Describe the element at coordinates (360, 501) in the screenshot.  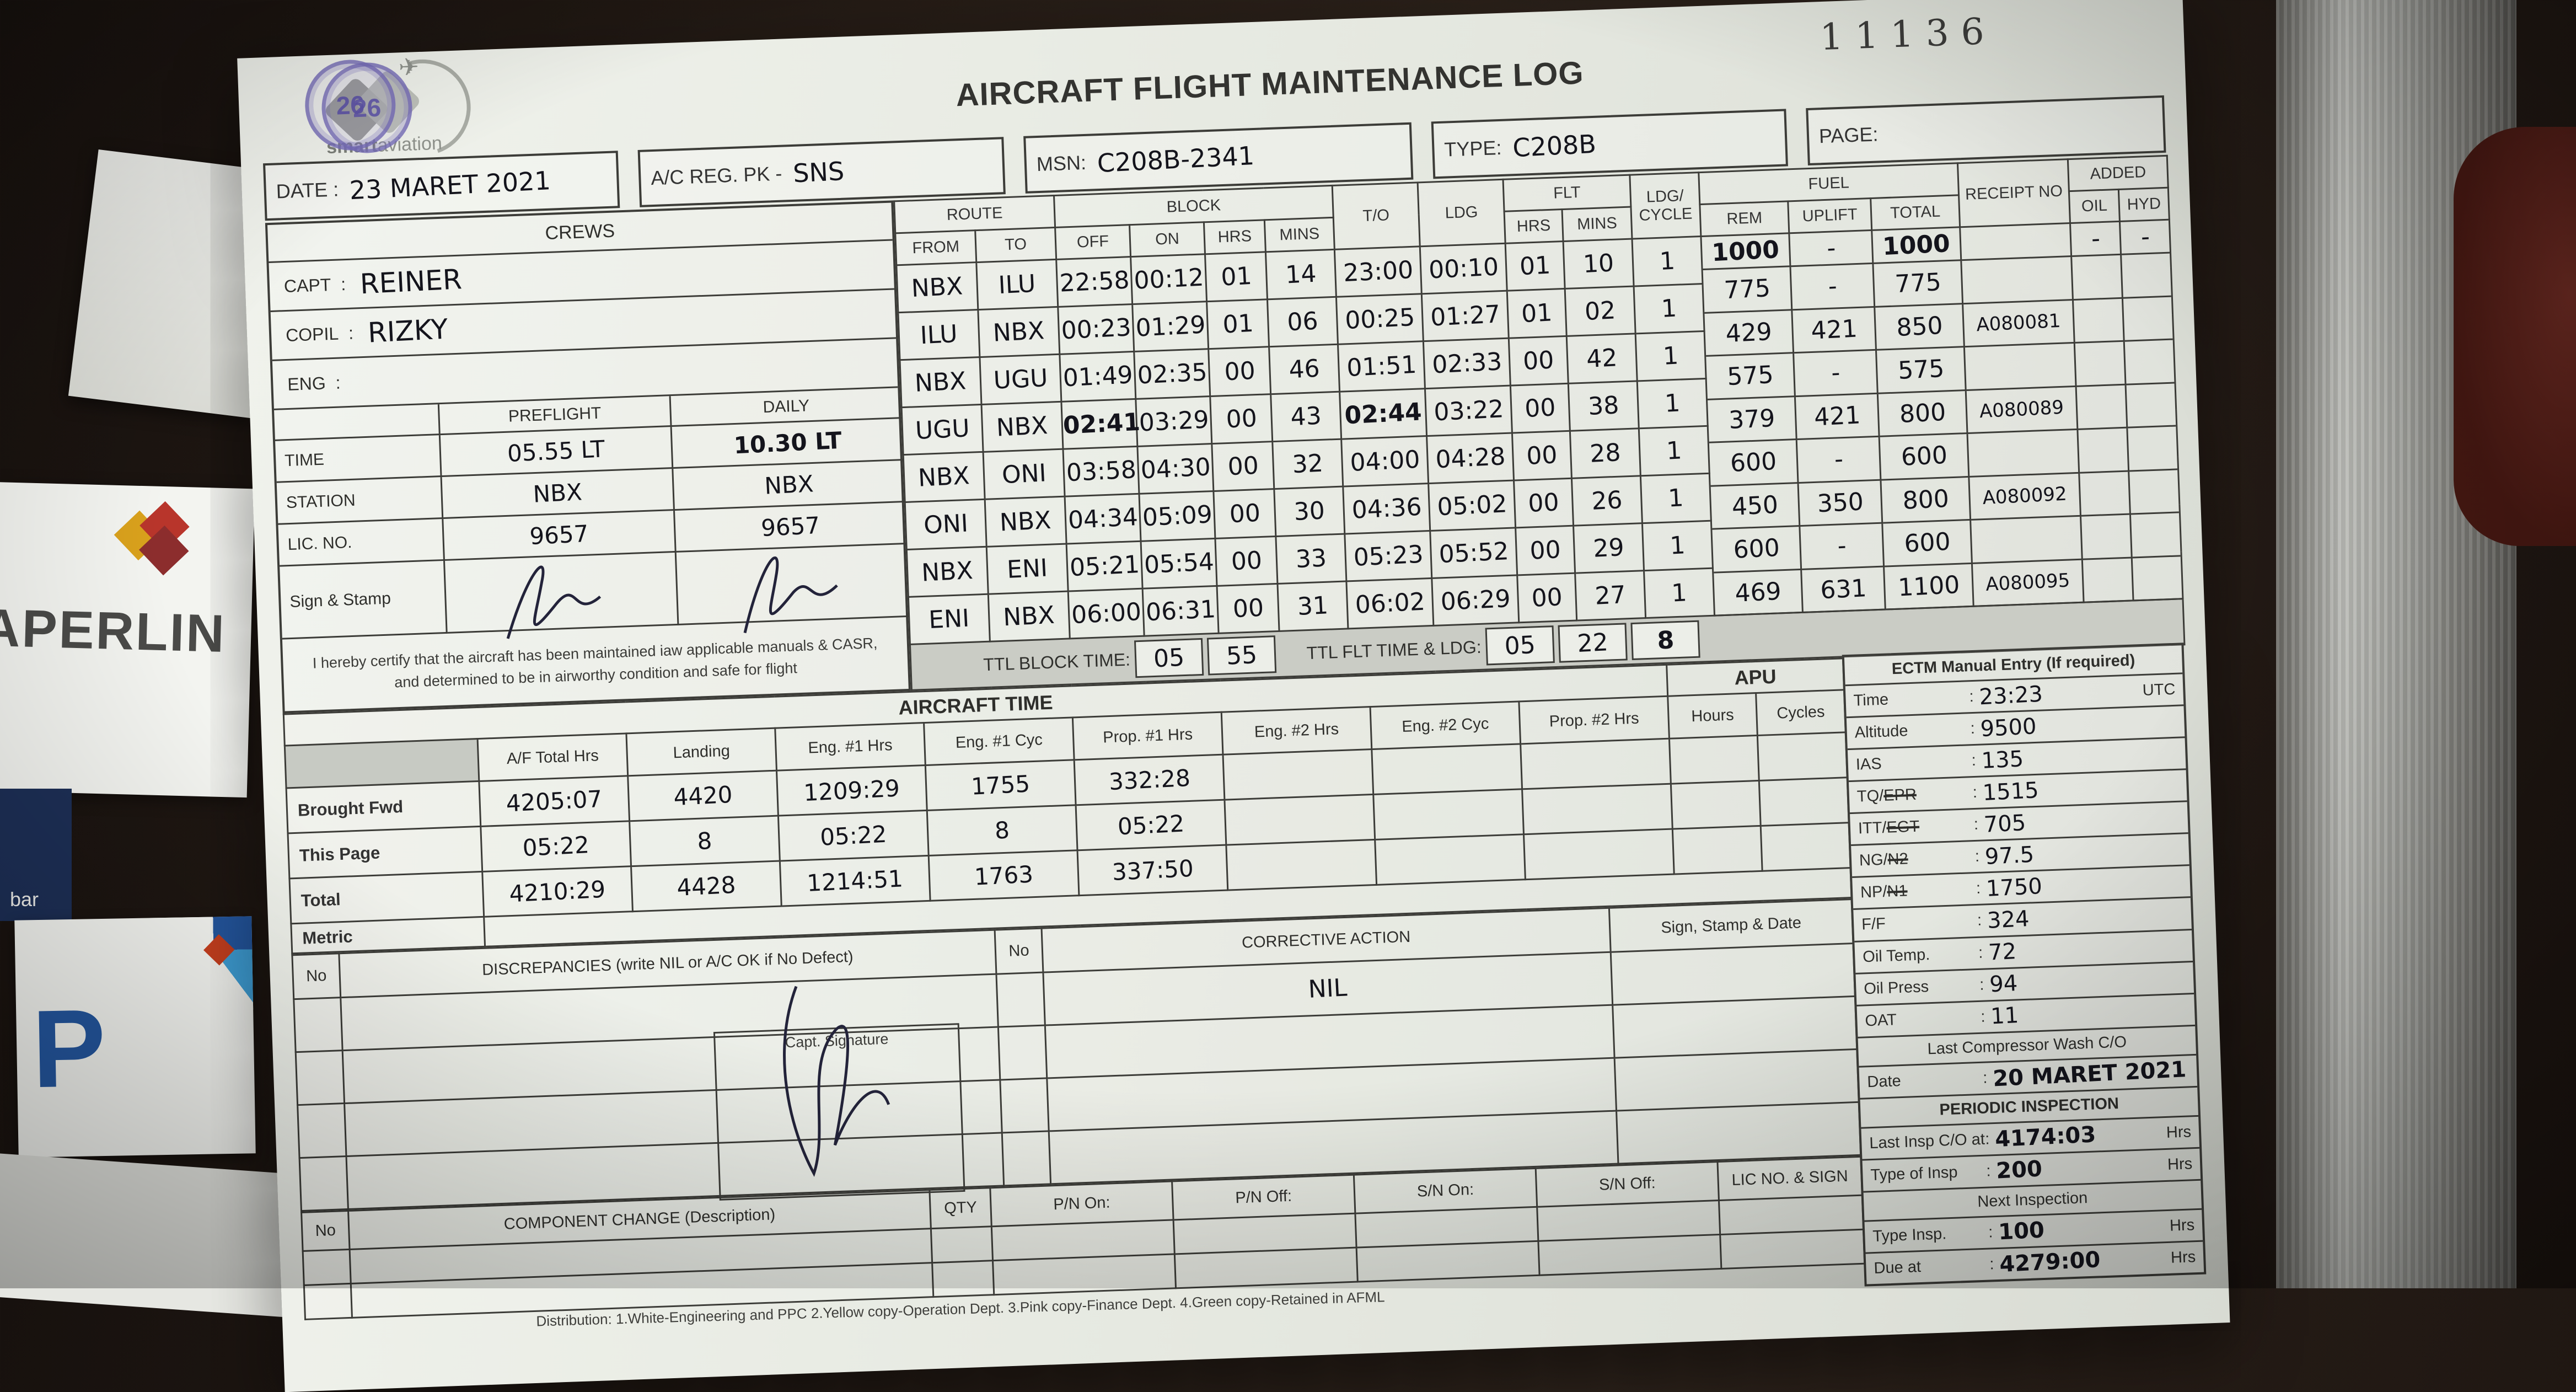
I see `station-row-label: STATION` at that location.